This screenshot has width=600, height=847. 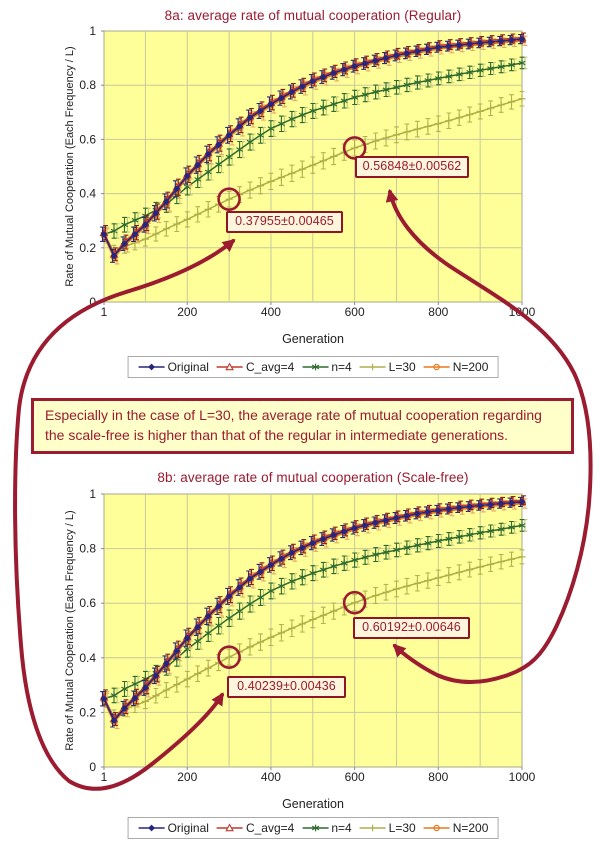 What do you see at coordinates (286, 687) in the screenshot?
I see `callout-scalefree-gen300: 0.40239±0.00436` at bounding box center [286, 687].